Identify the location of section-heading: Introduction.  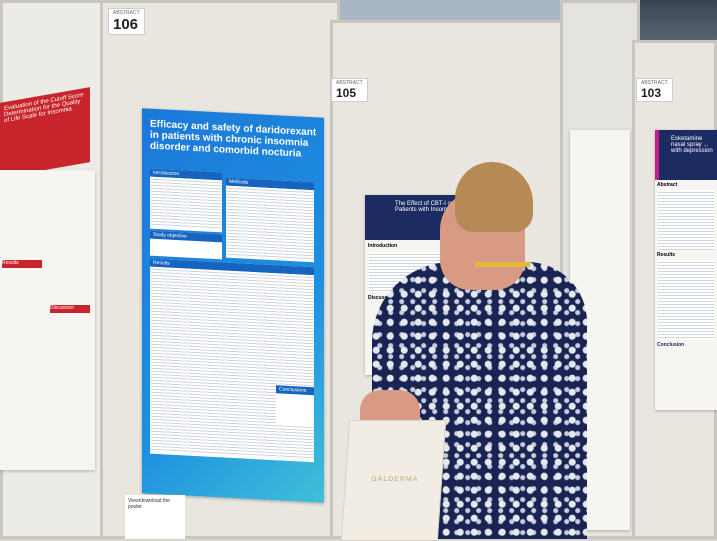
(383, 246).